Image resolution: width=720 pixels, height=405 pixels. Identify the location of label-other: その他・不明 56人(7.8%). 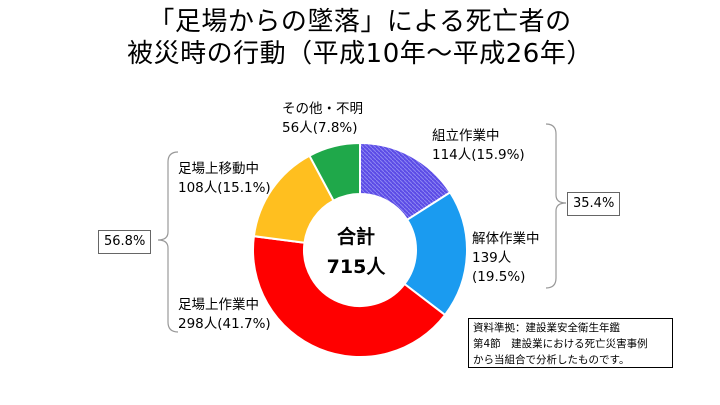
(322, 119).